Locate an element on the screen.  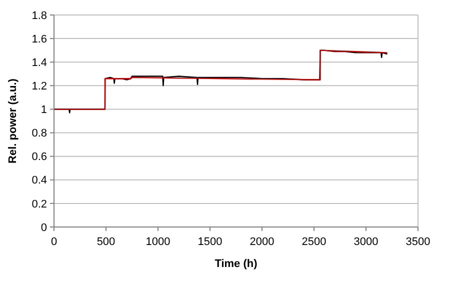
x-tick-label: 1000 is located at coordinates (158, 242).